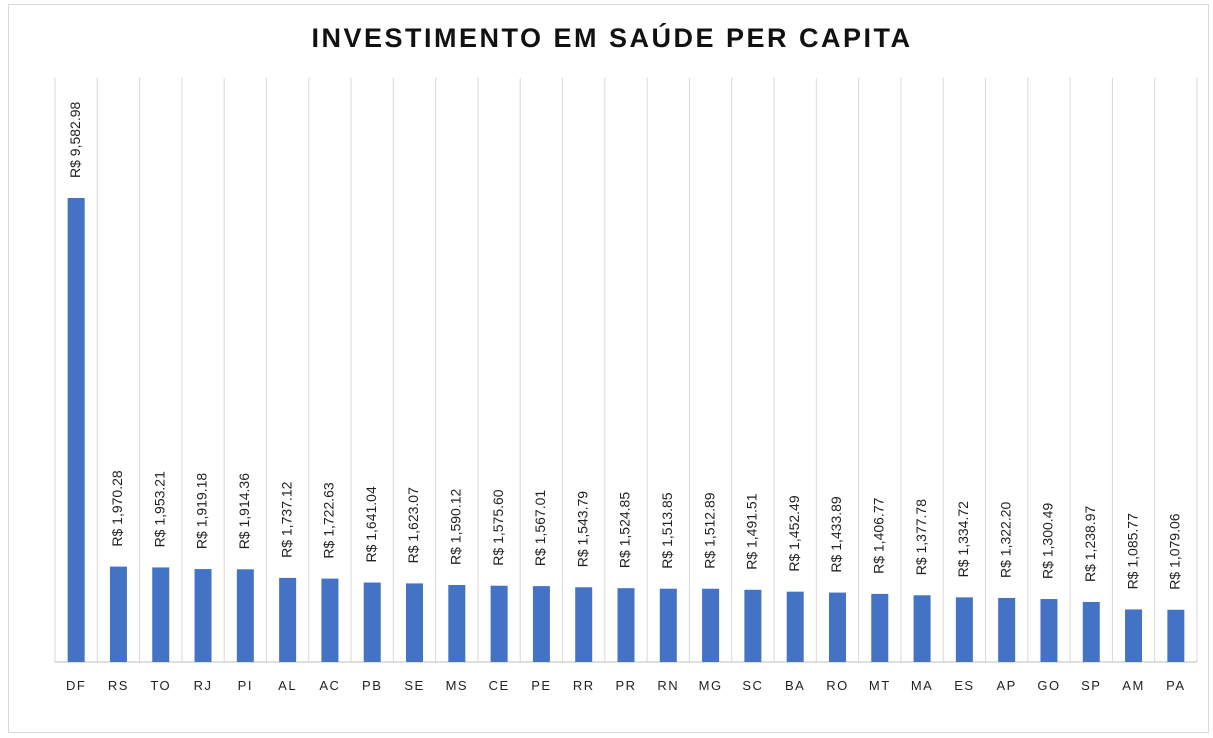 The width and height of the screenshot is (1213, 738). What do you see at coordinates (456, 527) in the screenshot?
I see `data-label: R$ 1,590.12` at bounding box center [456, 527].